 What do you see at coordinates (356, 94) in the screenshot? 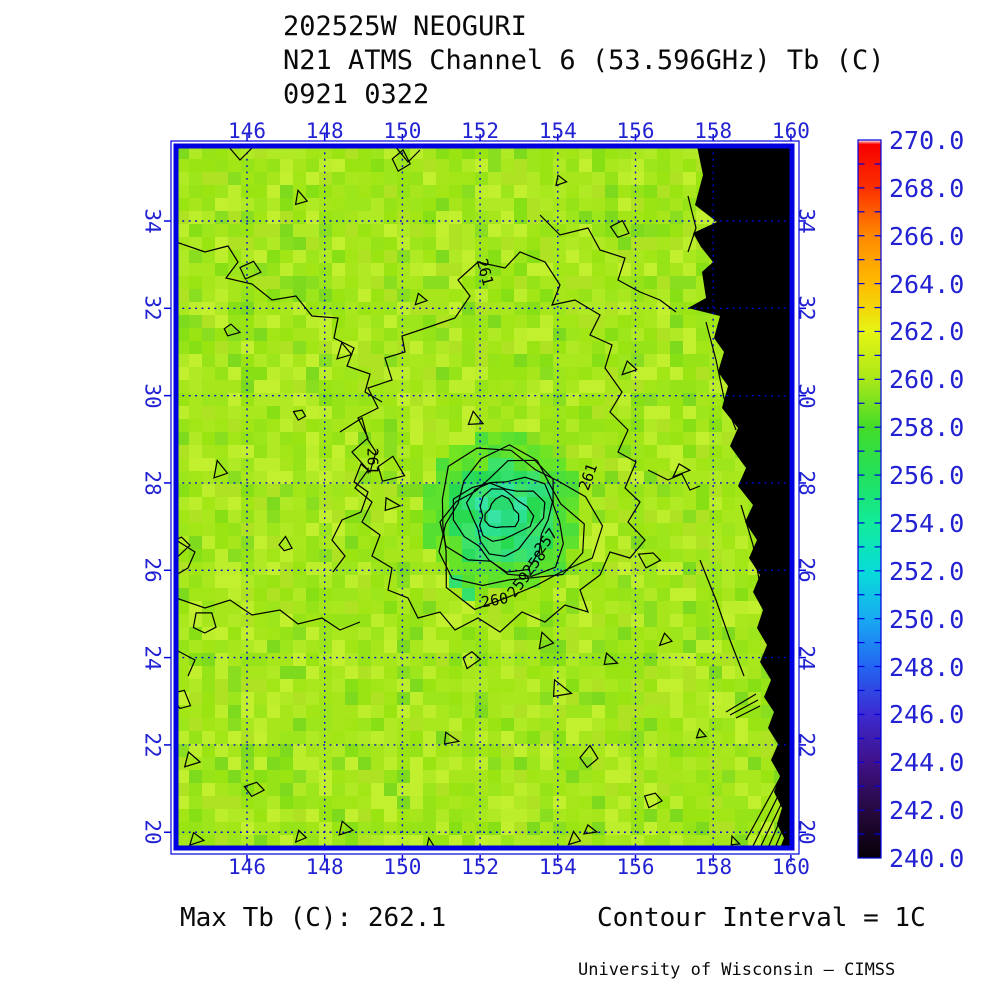
I see `date-time-title: 0921 0322` at bounding box center [356, 94].